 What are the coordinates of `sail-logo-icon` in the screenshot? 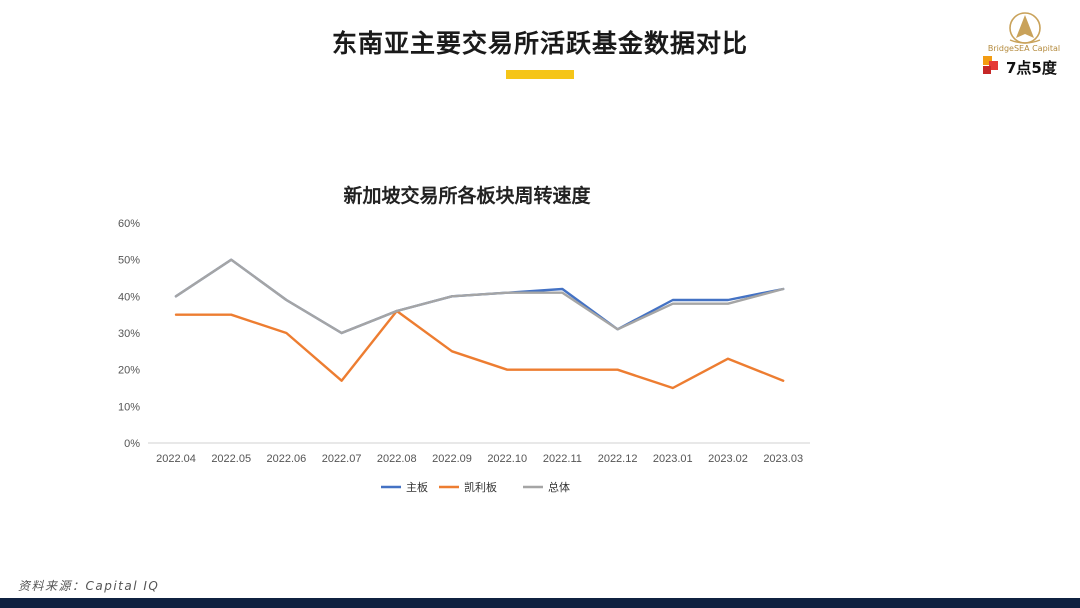 It's located at (1025, 28).